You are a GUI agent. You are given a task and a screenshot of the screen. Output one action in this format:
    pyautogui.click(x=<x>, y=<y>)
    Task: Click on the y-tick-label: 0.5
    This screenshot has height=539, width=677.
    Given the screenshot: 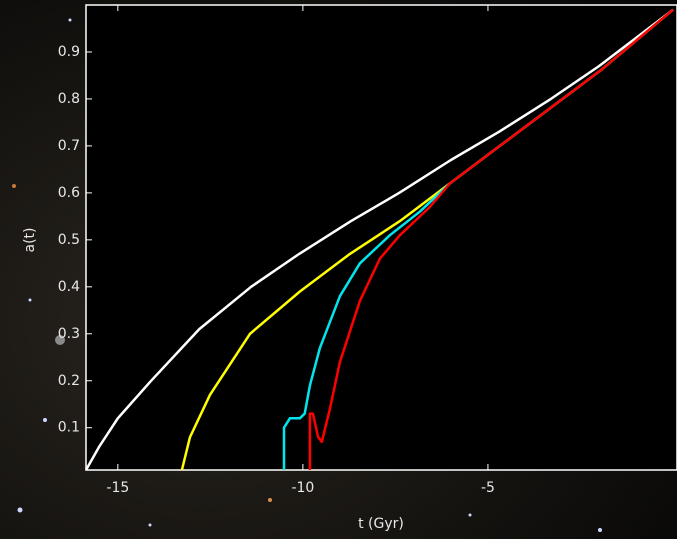 What is the action you would take?
    pyautogui.click(x=69, y=240)
    